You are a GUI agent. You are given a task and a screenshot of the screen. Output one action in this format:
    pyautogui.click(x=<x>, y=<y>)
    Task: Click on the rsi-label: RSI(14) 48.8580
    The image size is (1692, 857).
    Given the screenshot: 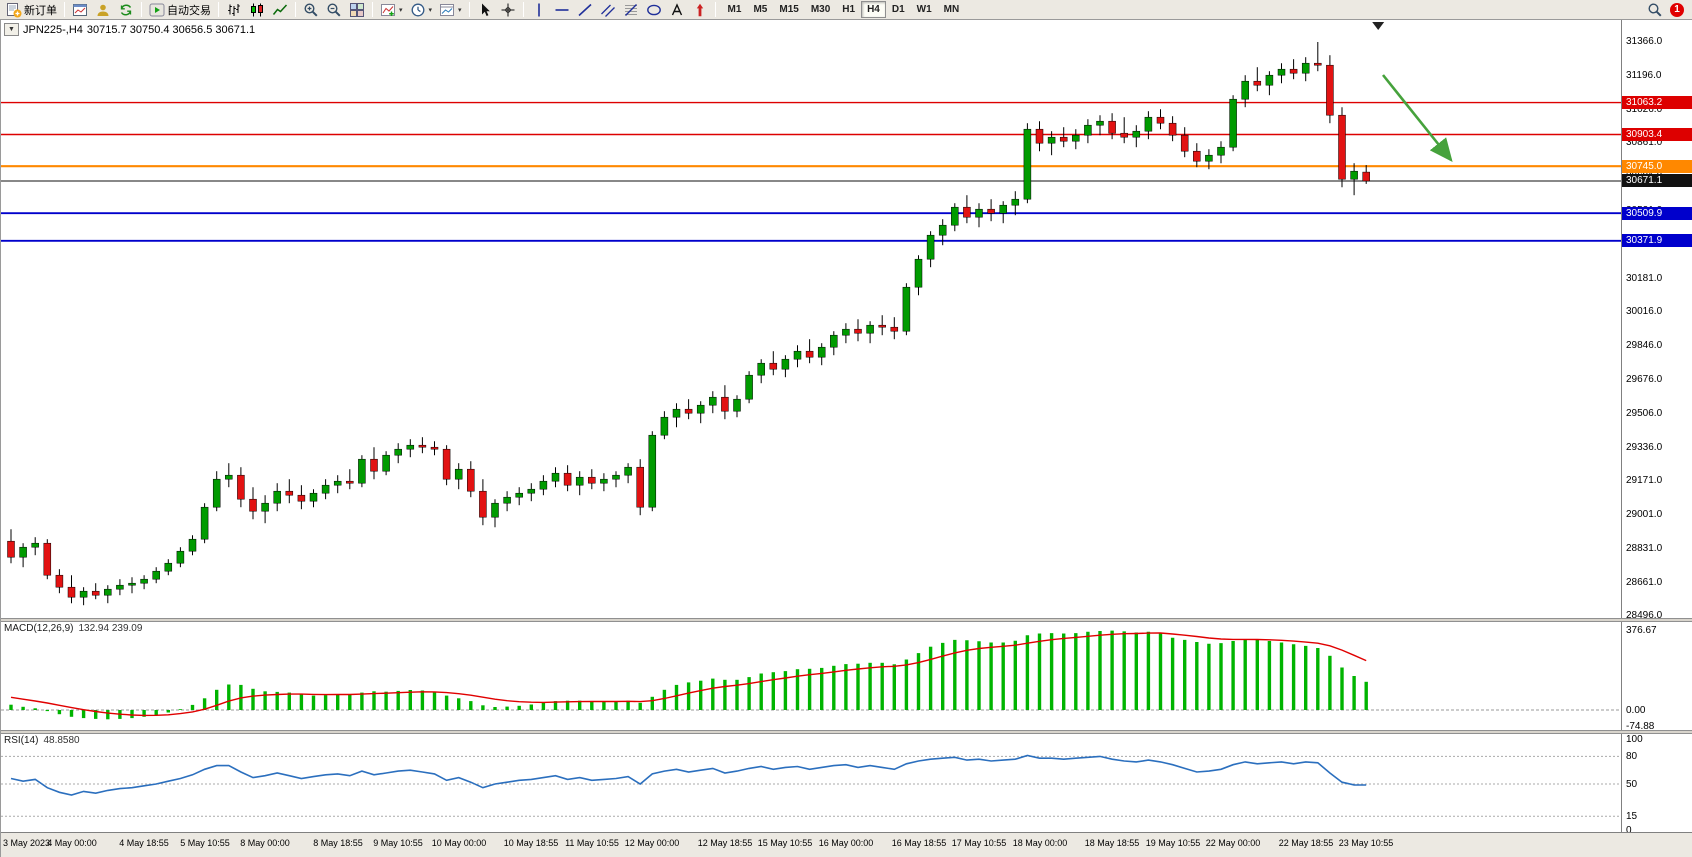 What is the action you would take?
    pyautogui.click(x=42, y=740)
    